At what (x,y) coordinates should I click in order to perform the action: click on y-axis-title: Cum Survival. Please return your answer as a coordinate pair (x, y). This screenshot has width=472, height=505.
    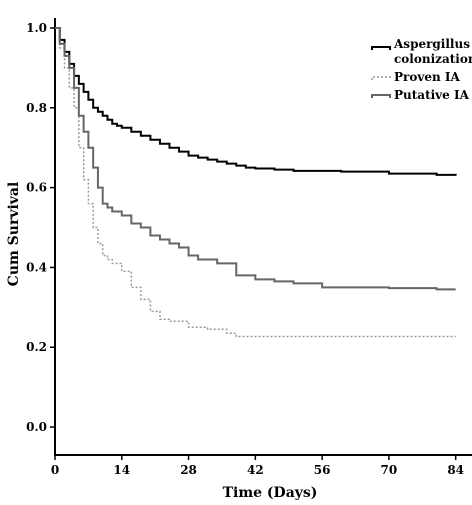
    Looking at the image, I should click on (14, 234).